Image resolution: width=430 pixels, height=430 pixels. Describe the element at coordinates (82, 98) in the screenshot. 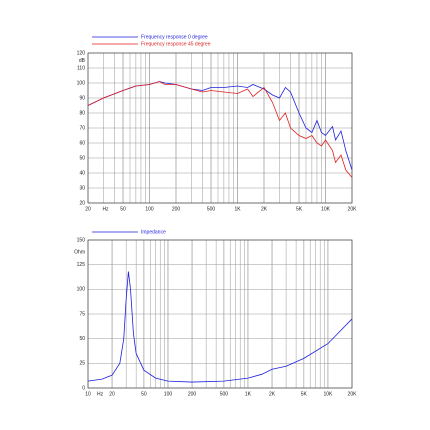

I see `y-tick-label: 90` at that location.